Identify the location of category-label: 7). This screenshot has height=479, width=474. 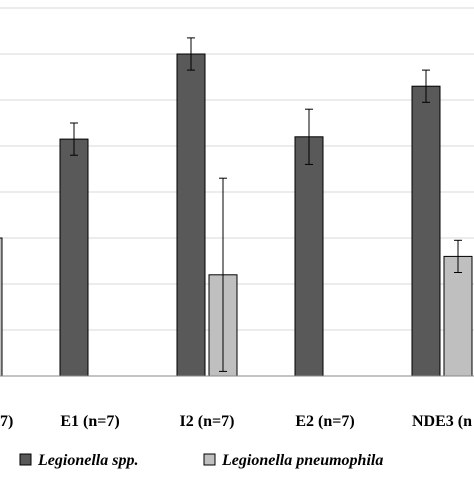
(6, 421).